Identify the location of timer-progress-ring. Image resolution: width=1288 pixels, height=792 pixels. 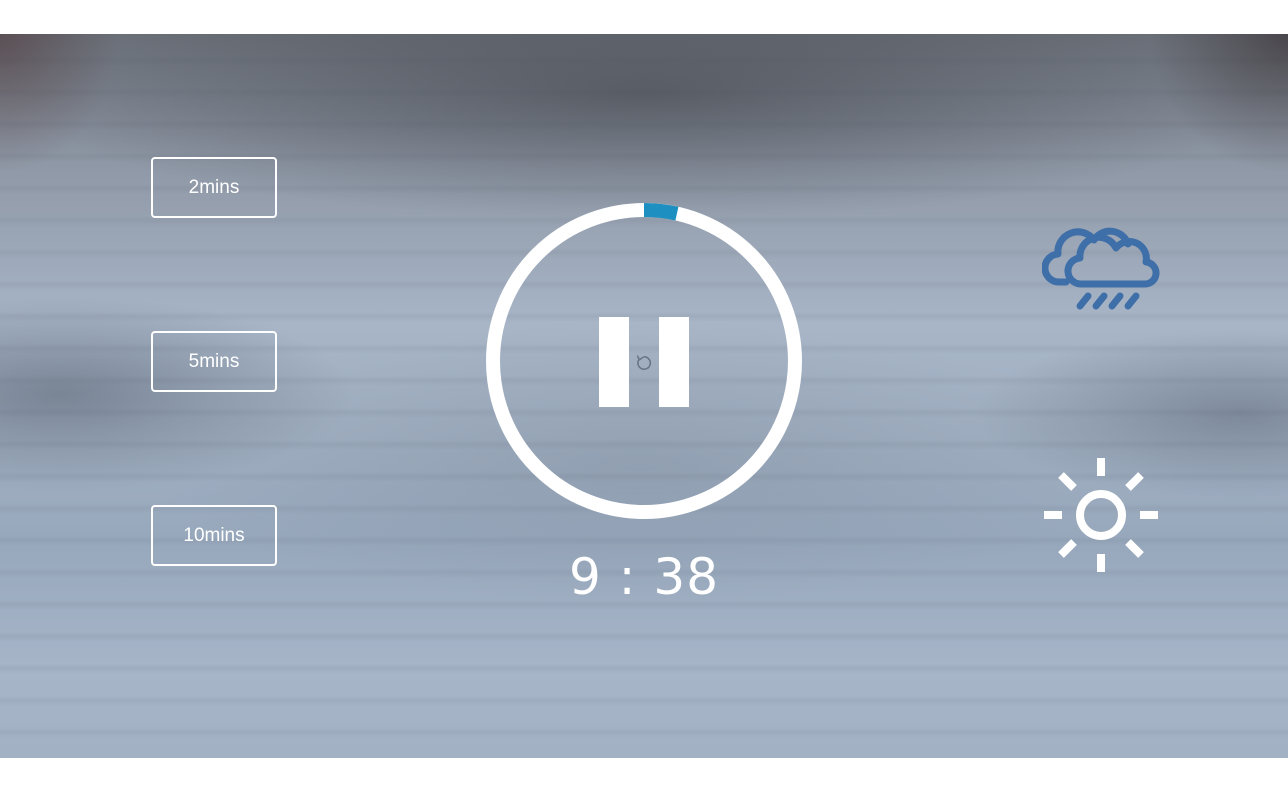
(644, 361).